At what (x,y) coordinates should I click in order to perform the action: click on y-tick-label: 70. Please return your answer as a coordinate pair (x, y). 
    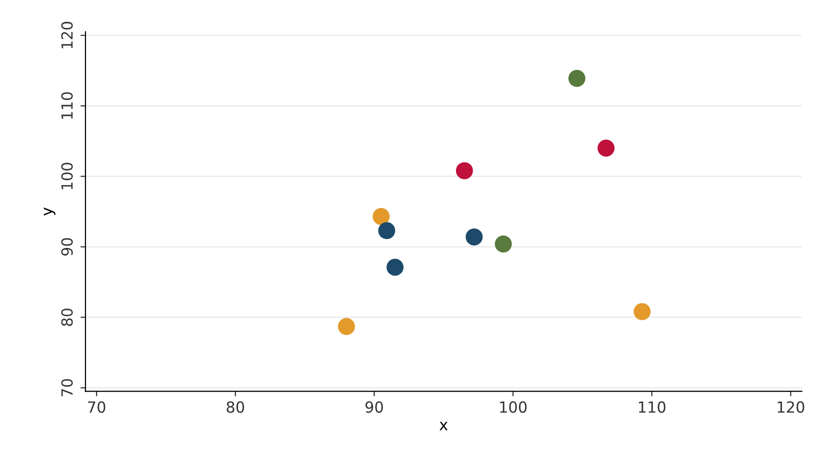
    Looking at the image, I should click on (67, 387).